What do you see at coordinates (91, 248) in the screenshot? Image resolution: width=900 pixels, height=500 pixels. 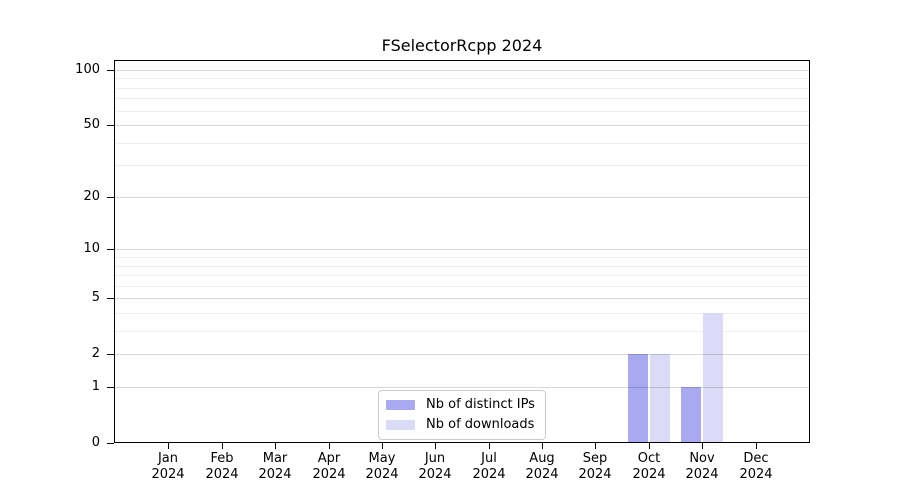 I see `y-tick-label: 10` at bounding box center [91, 248].